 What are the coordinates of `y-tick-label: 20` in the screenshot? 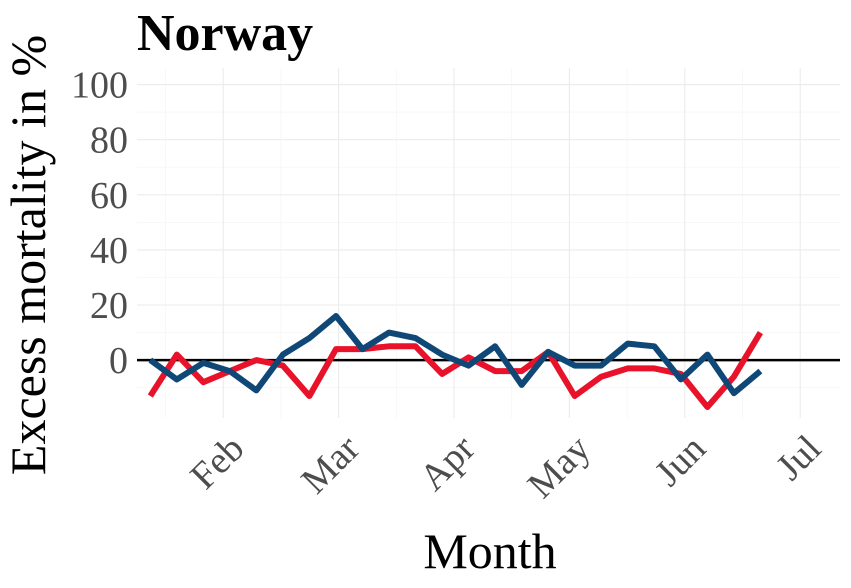 It's located at (109, 306).